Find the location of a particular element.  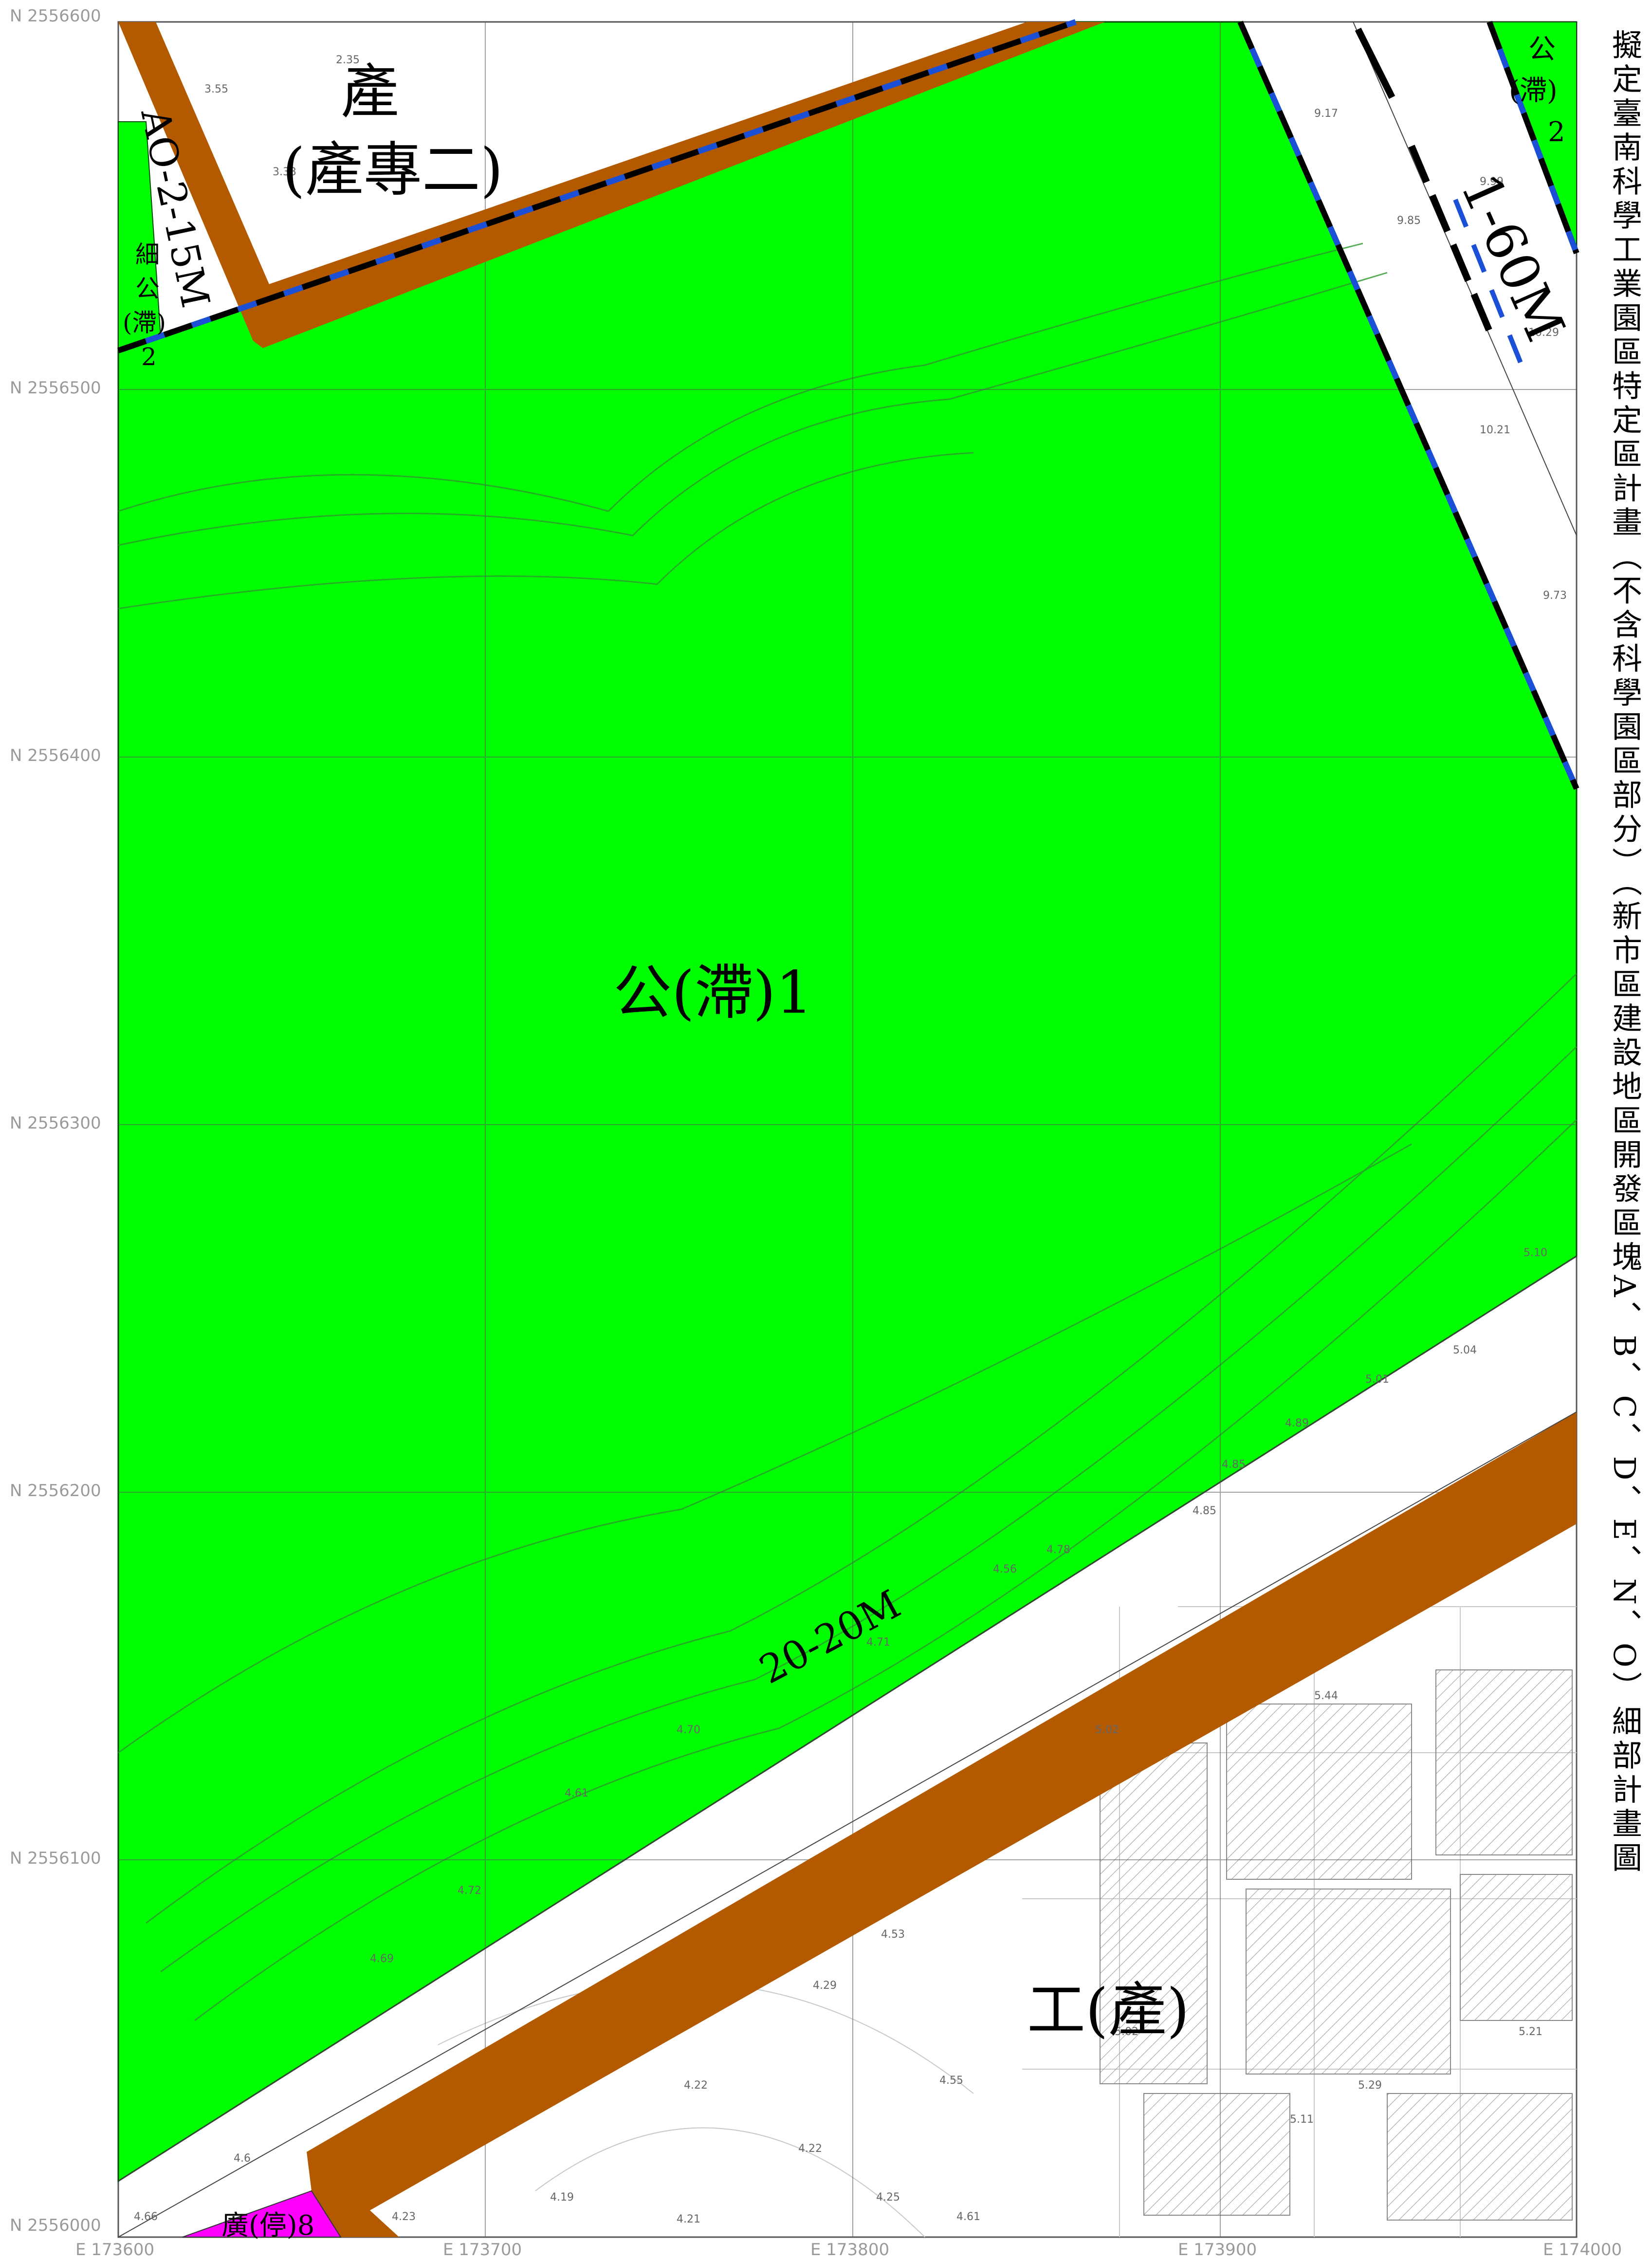

elevation-label: 5.10 is located at coordinates (1535, 1253).